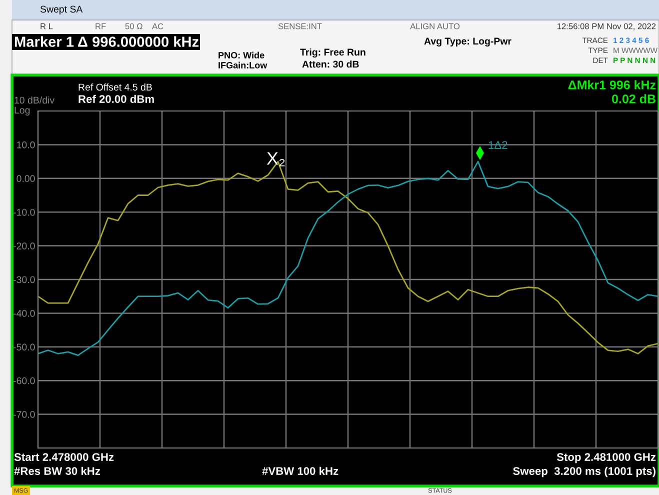 The width and height of the screenshot is (659, 495). What do you see at coordinates (24, 347) in the screenshot?
I see `y-tick-label: -50.0` at bounding box center [24, 347].